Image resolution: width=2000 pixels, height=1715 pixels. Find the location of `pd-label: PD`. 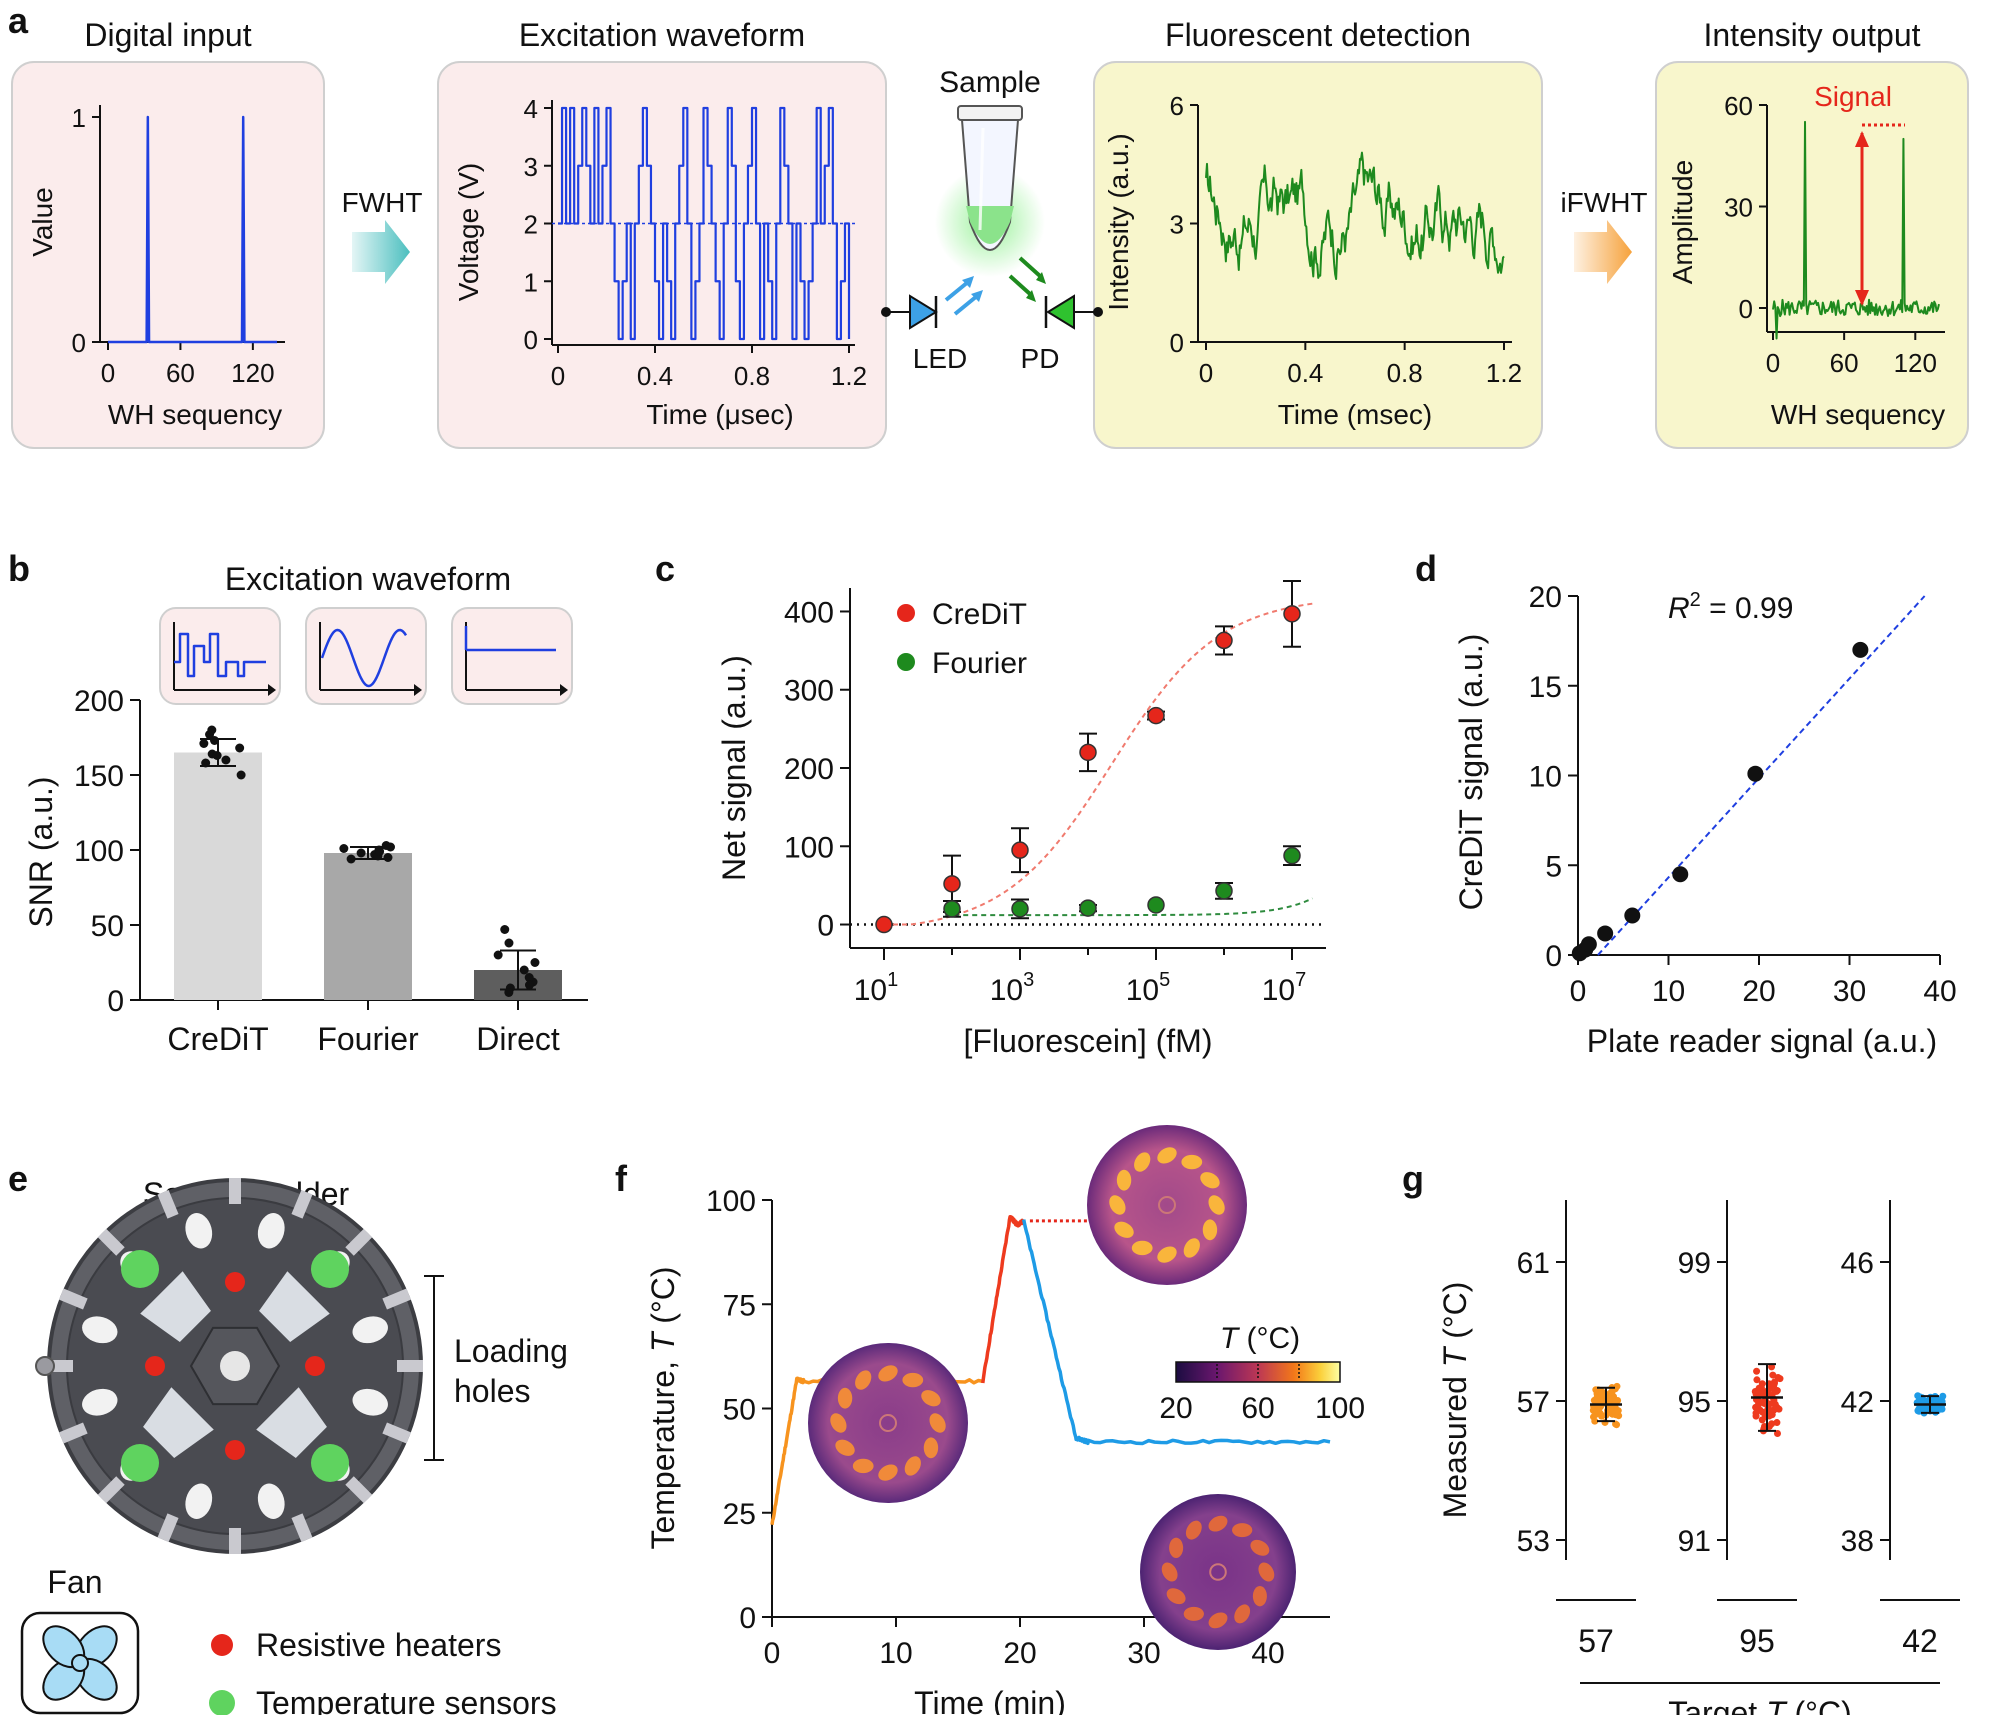

pd-label: PD is located at coordinates (1040, 358).